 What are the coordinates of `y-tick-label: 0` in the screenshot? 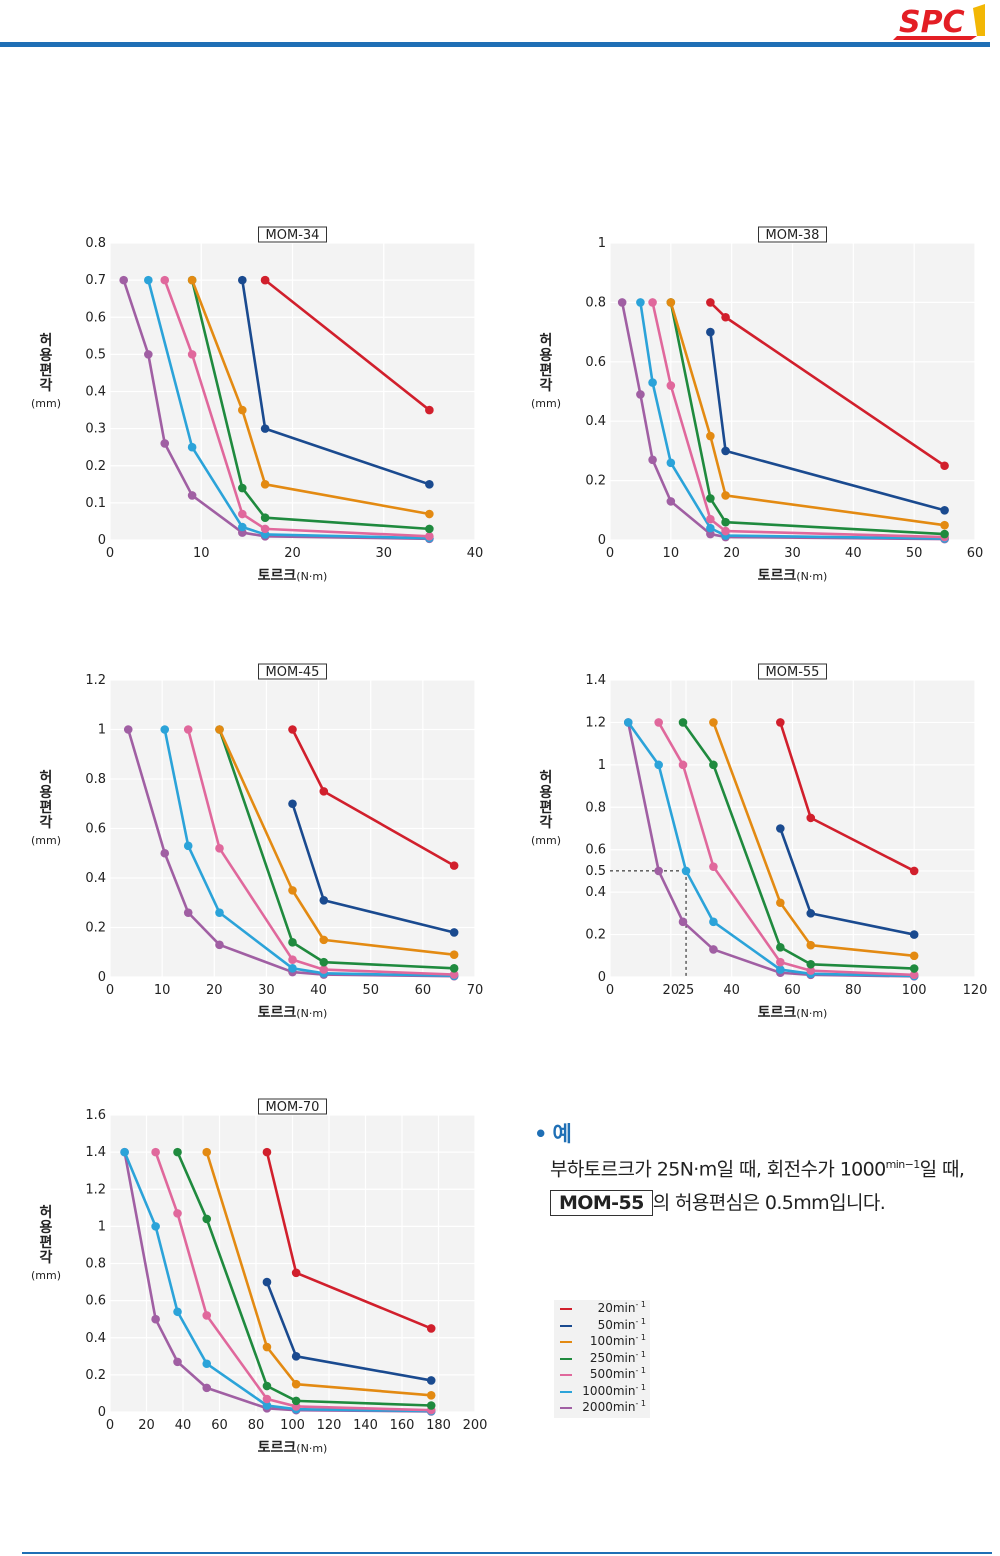 It's located at (602, 540).